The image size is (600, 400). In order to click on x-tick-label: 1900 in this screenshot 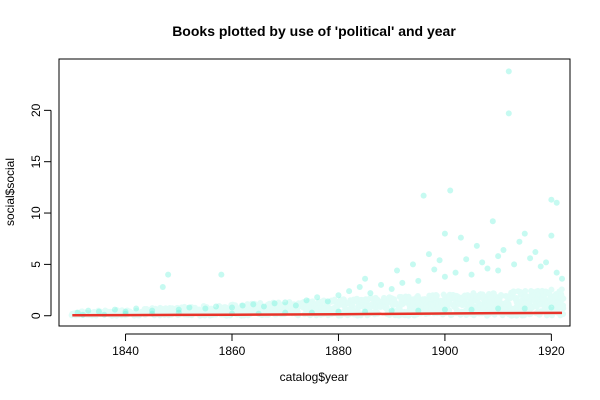, I will do `click(445, 351)`.